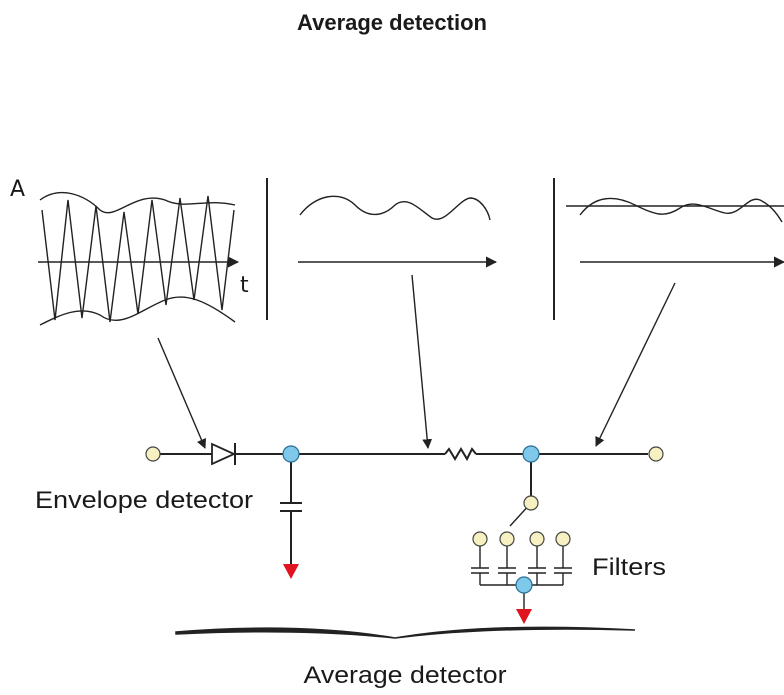 Image resolution: width=784 pixels, height=695 pixels. I want to click on envelope-detector-label: Envelope detector, so click(144, 500).